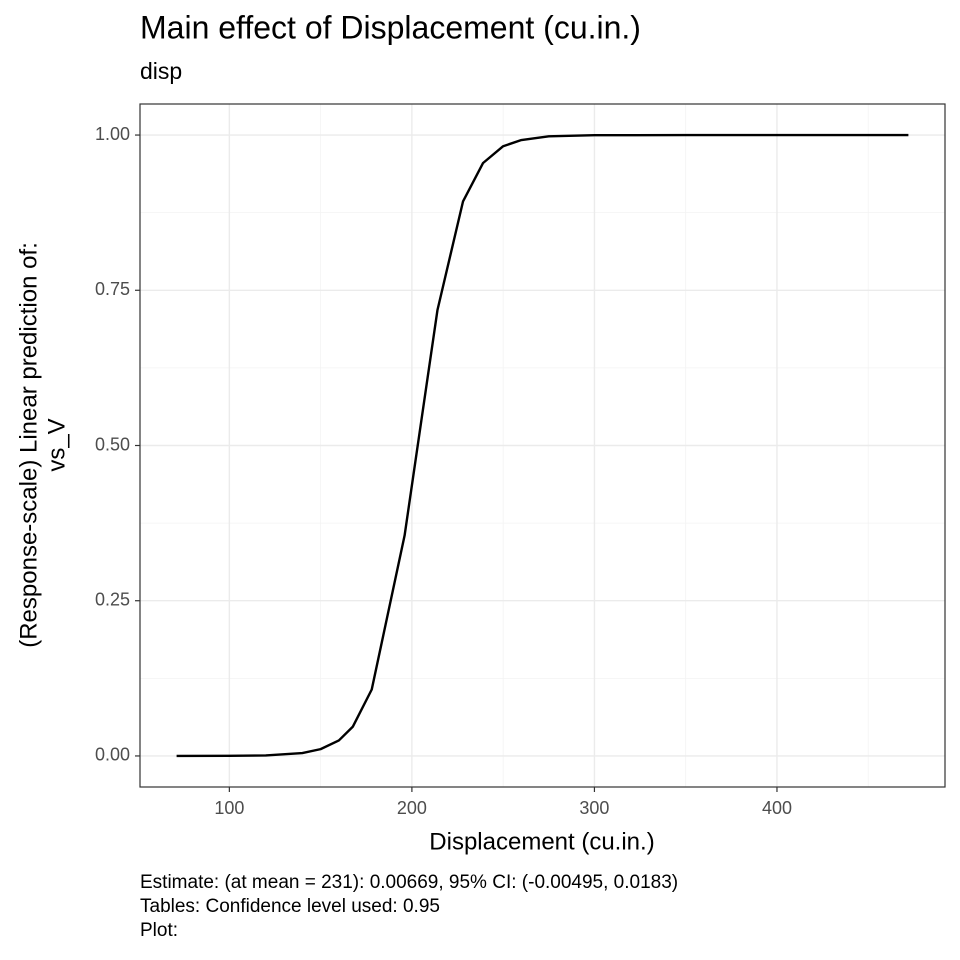 This screenshot has width=960, height=960. What do you see at coordinates (290, 906) in the screenshot?
I see `caption-line: Tables: Confidence level used: 0.95` at bounding box center [290, 906].